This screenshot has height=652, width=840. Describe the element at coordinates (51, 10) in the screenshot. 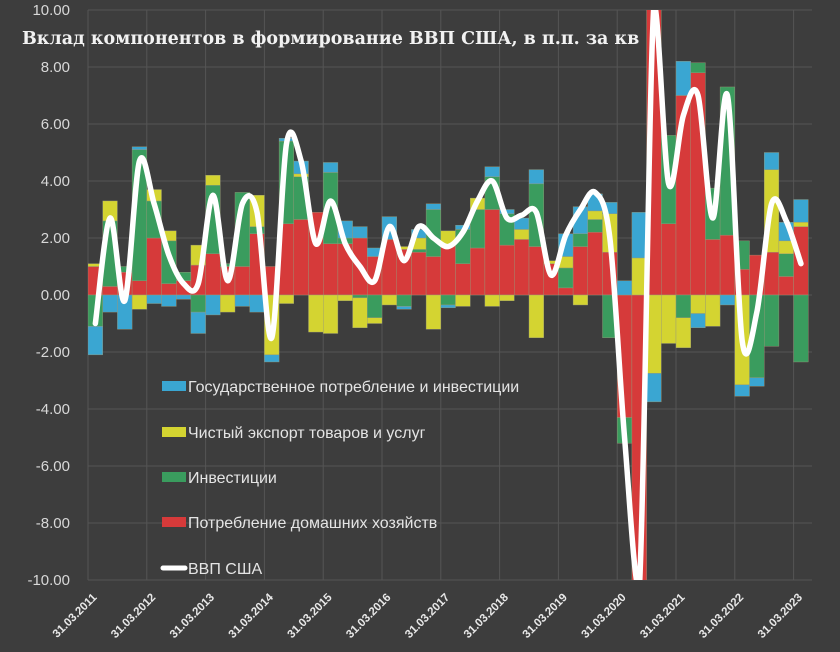

I see `y-tick-label: 10.00` at that location.